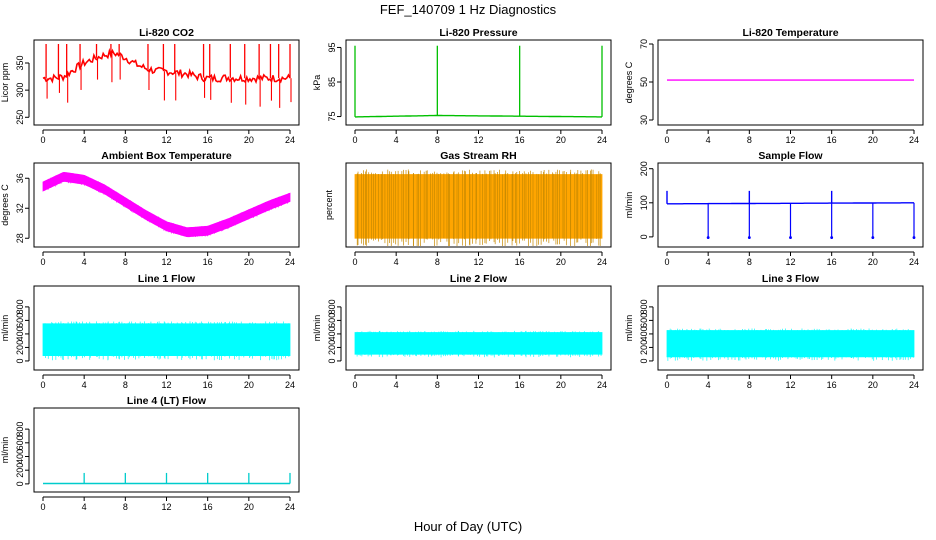 Image resolution: width=936 pixels, height=540 pixels. What do you see at coordinates (332, 47) in the screenshot?
I see `y-tick-label: 95` at bounding box center [332, 47].